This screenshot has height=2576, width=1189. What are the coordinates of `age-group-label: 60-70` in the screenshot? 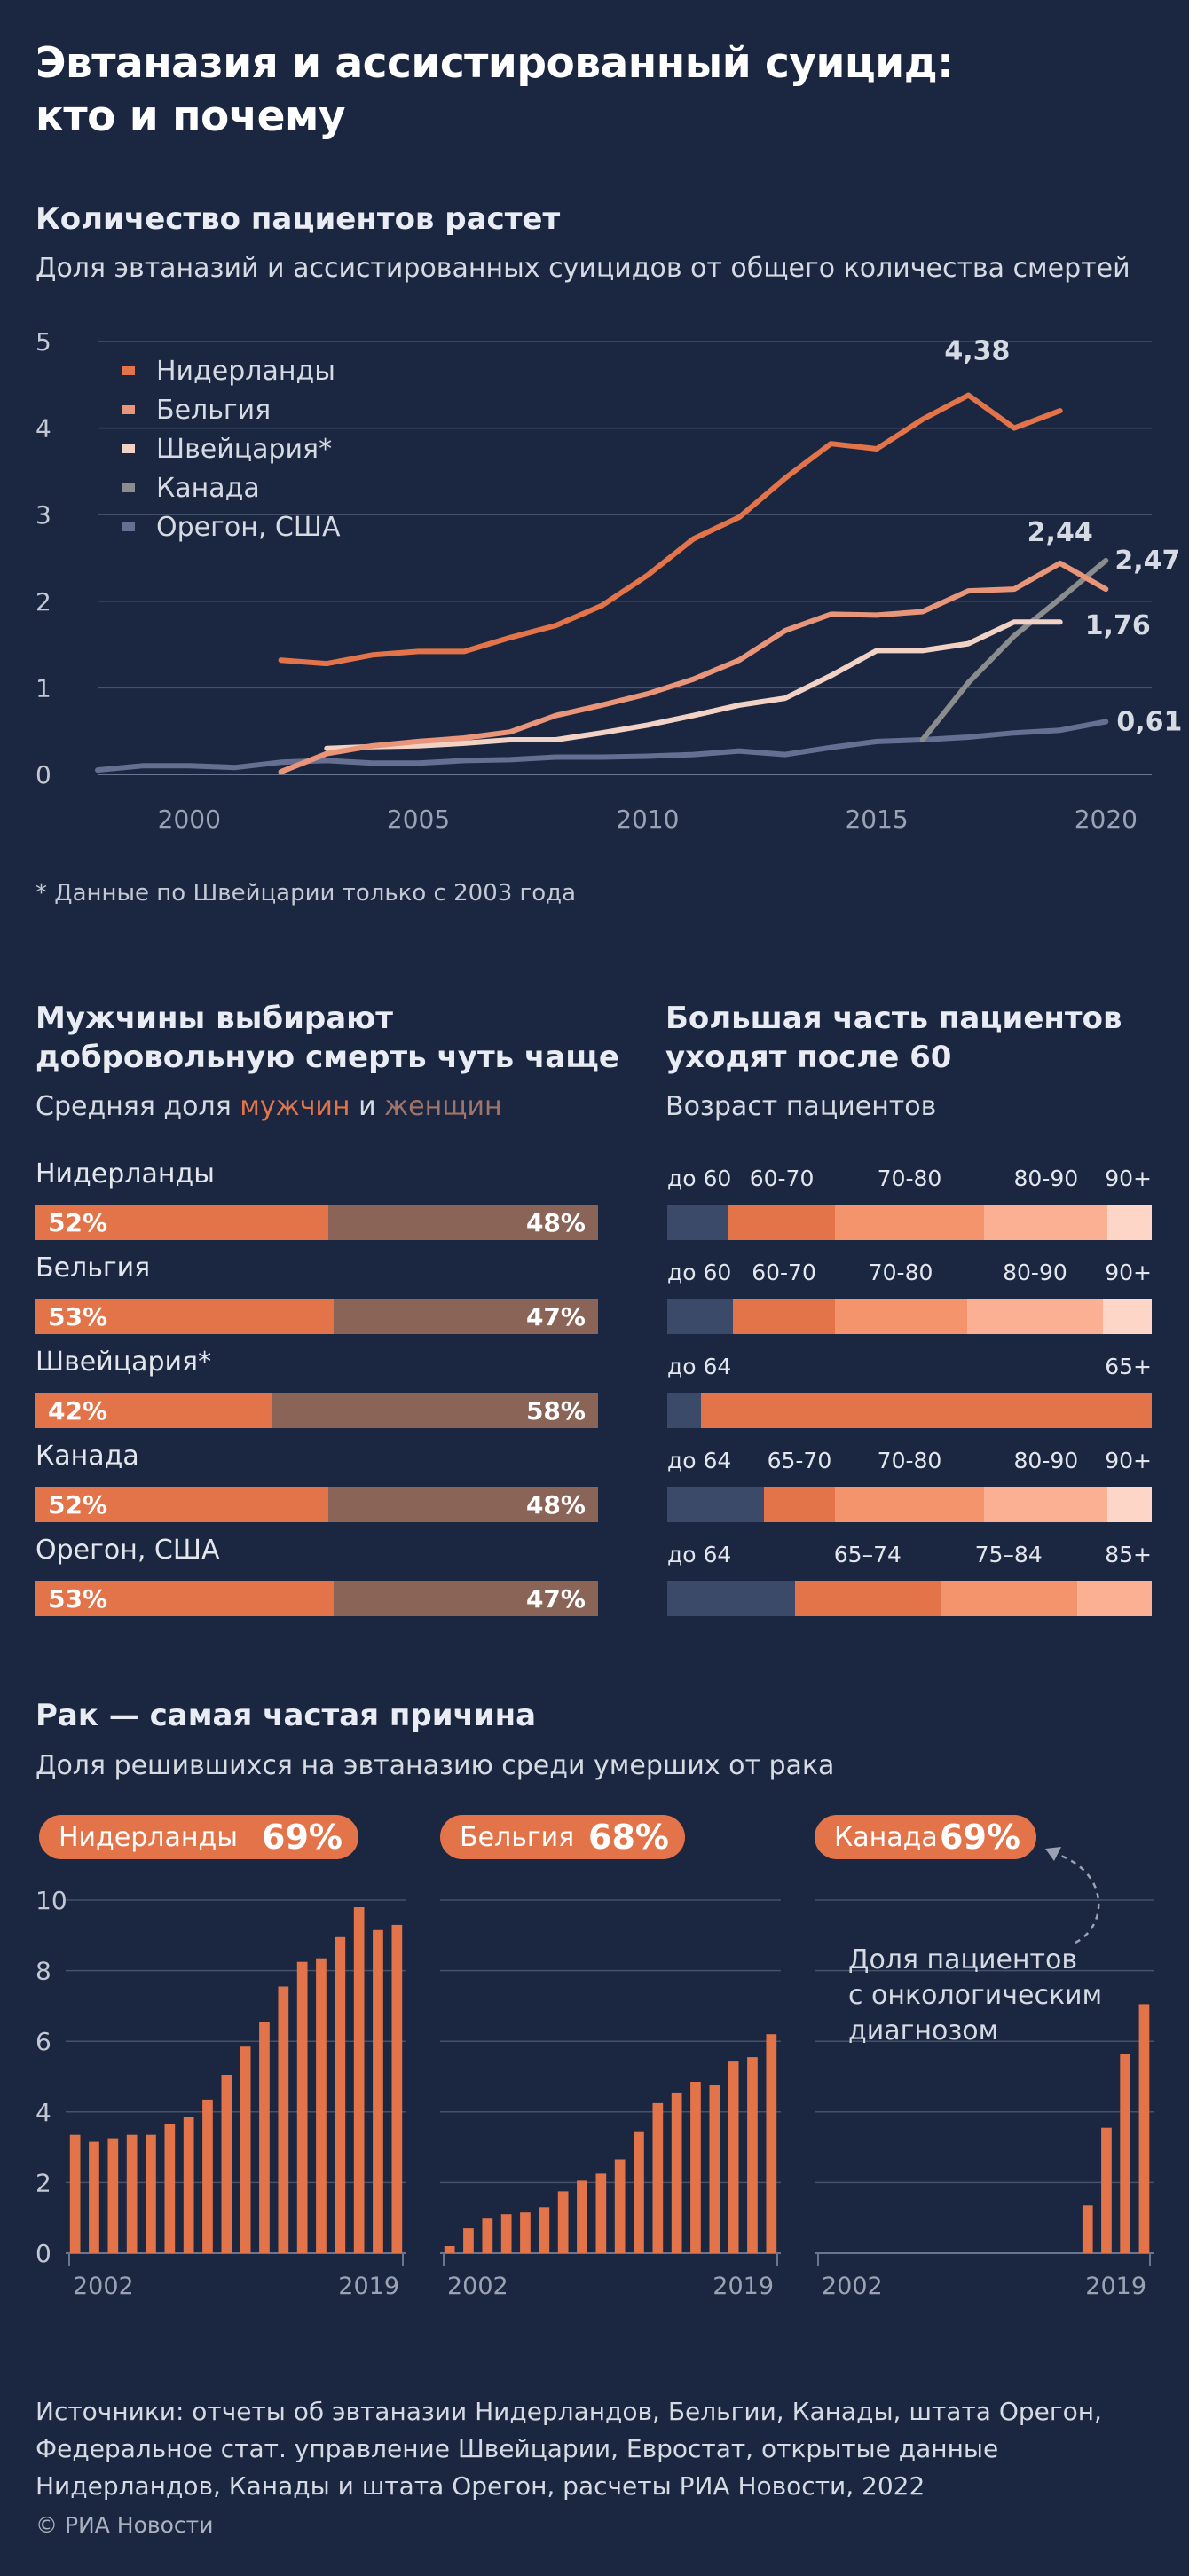 It's located at (782, 1178).